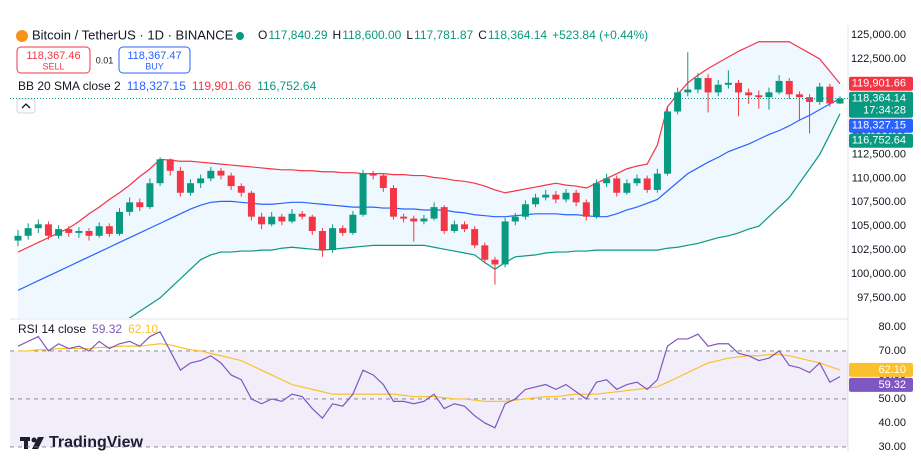 This screenshot has height=463, width=921. What do you see at coordinates (297, 35) in the screenshot?
I see `legend-text: 117,840.29` at bounding box center [297, 35].